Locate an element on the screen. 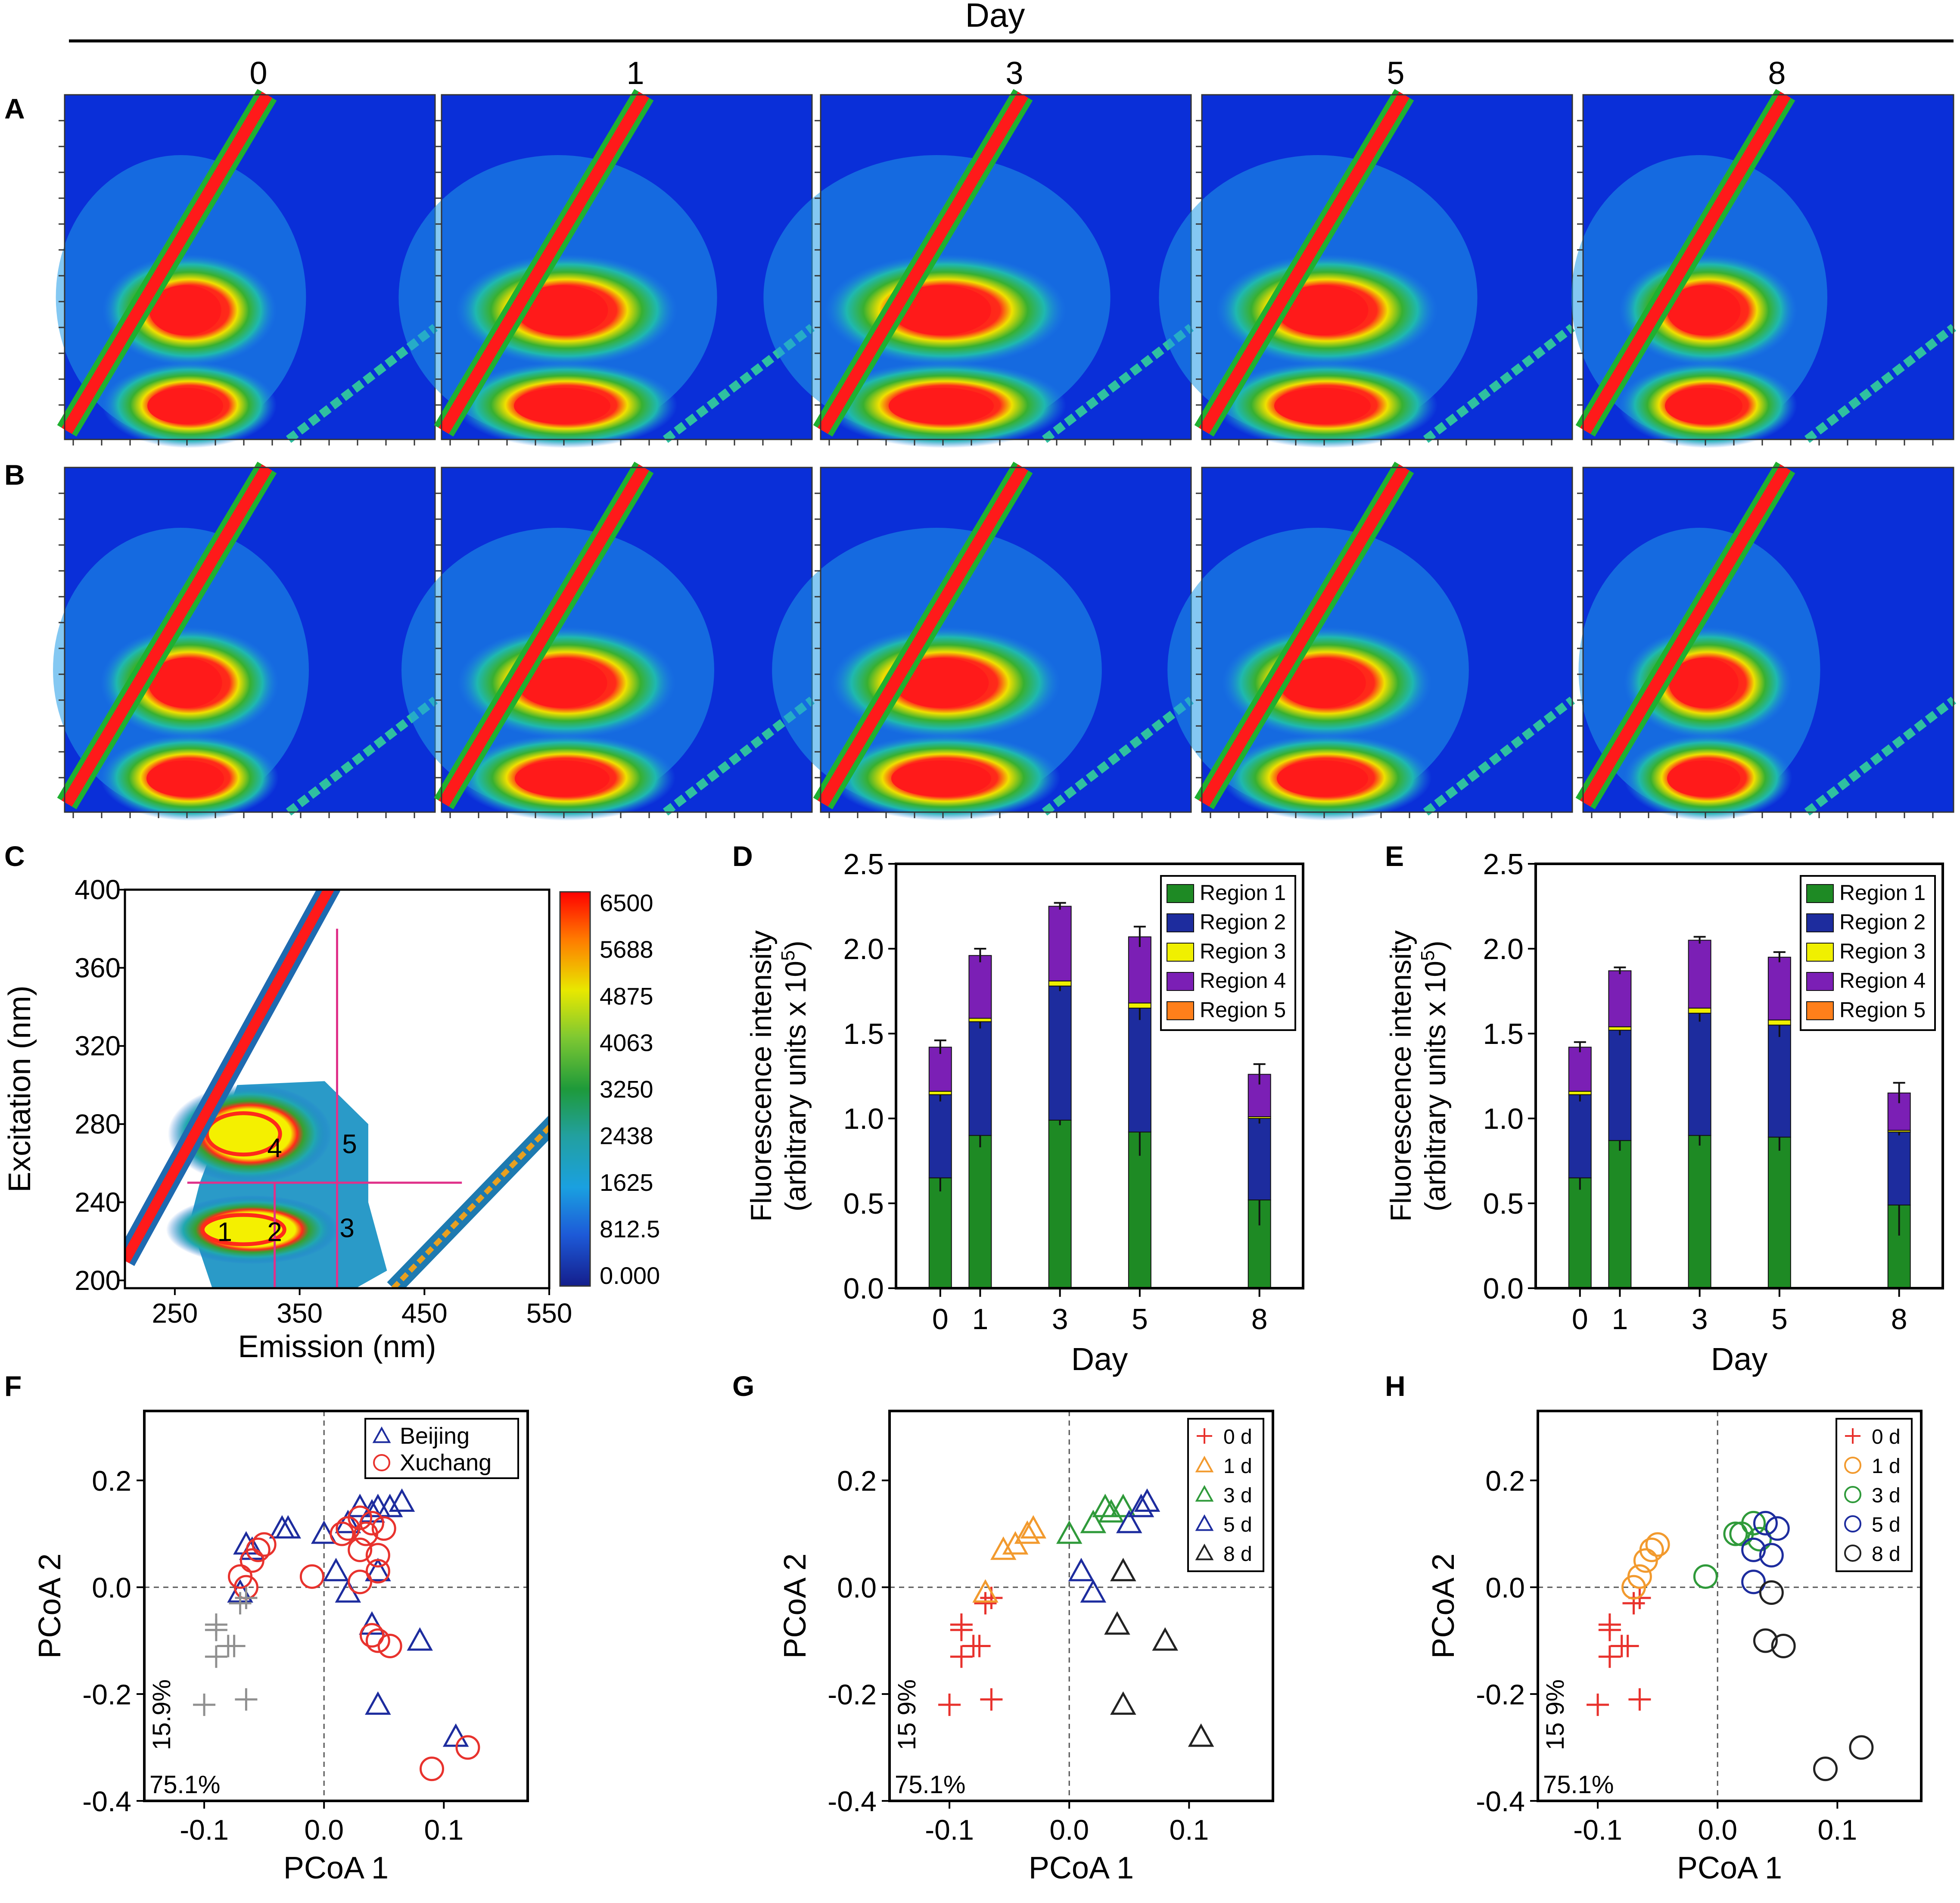  colorbar-label: 4063 is located at coordinates (627, 1042).